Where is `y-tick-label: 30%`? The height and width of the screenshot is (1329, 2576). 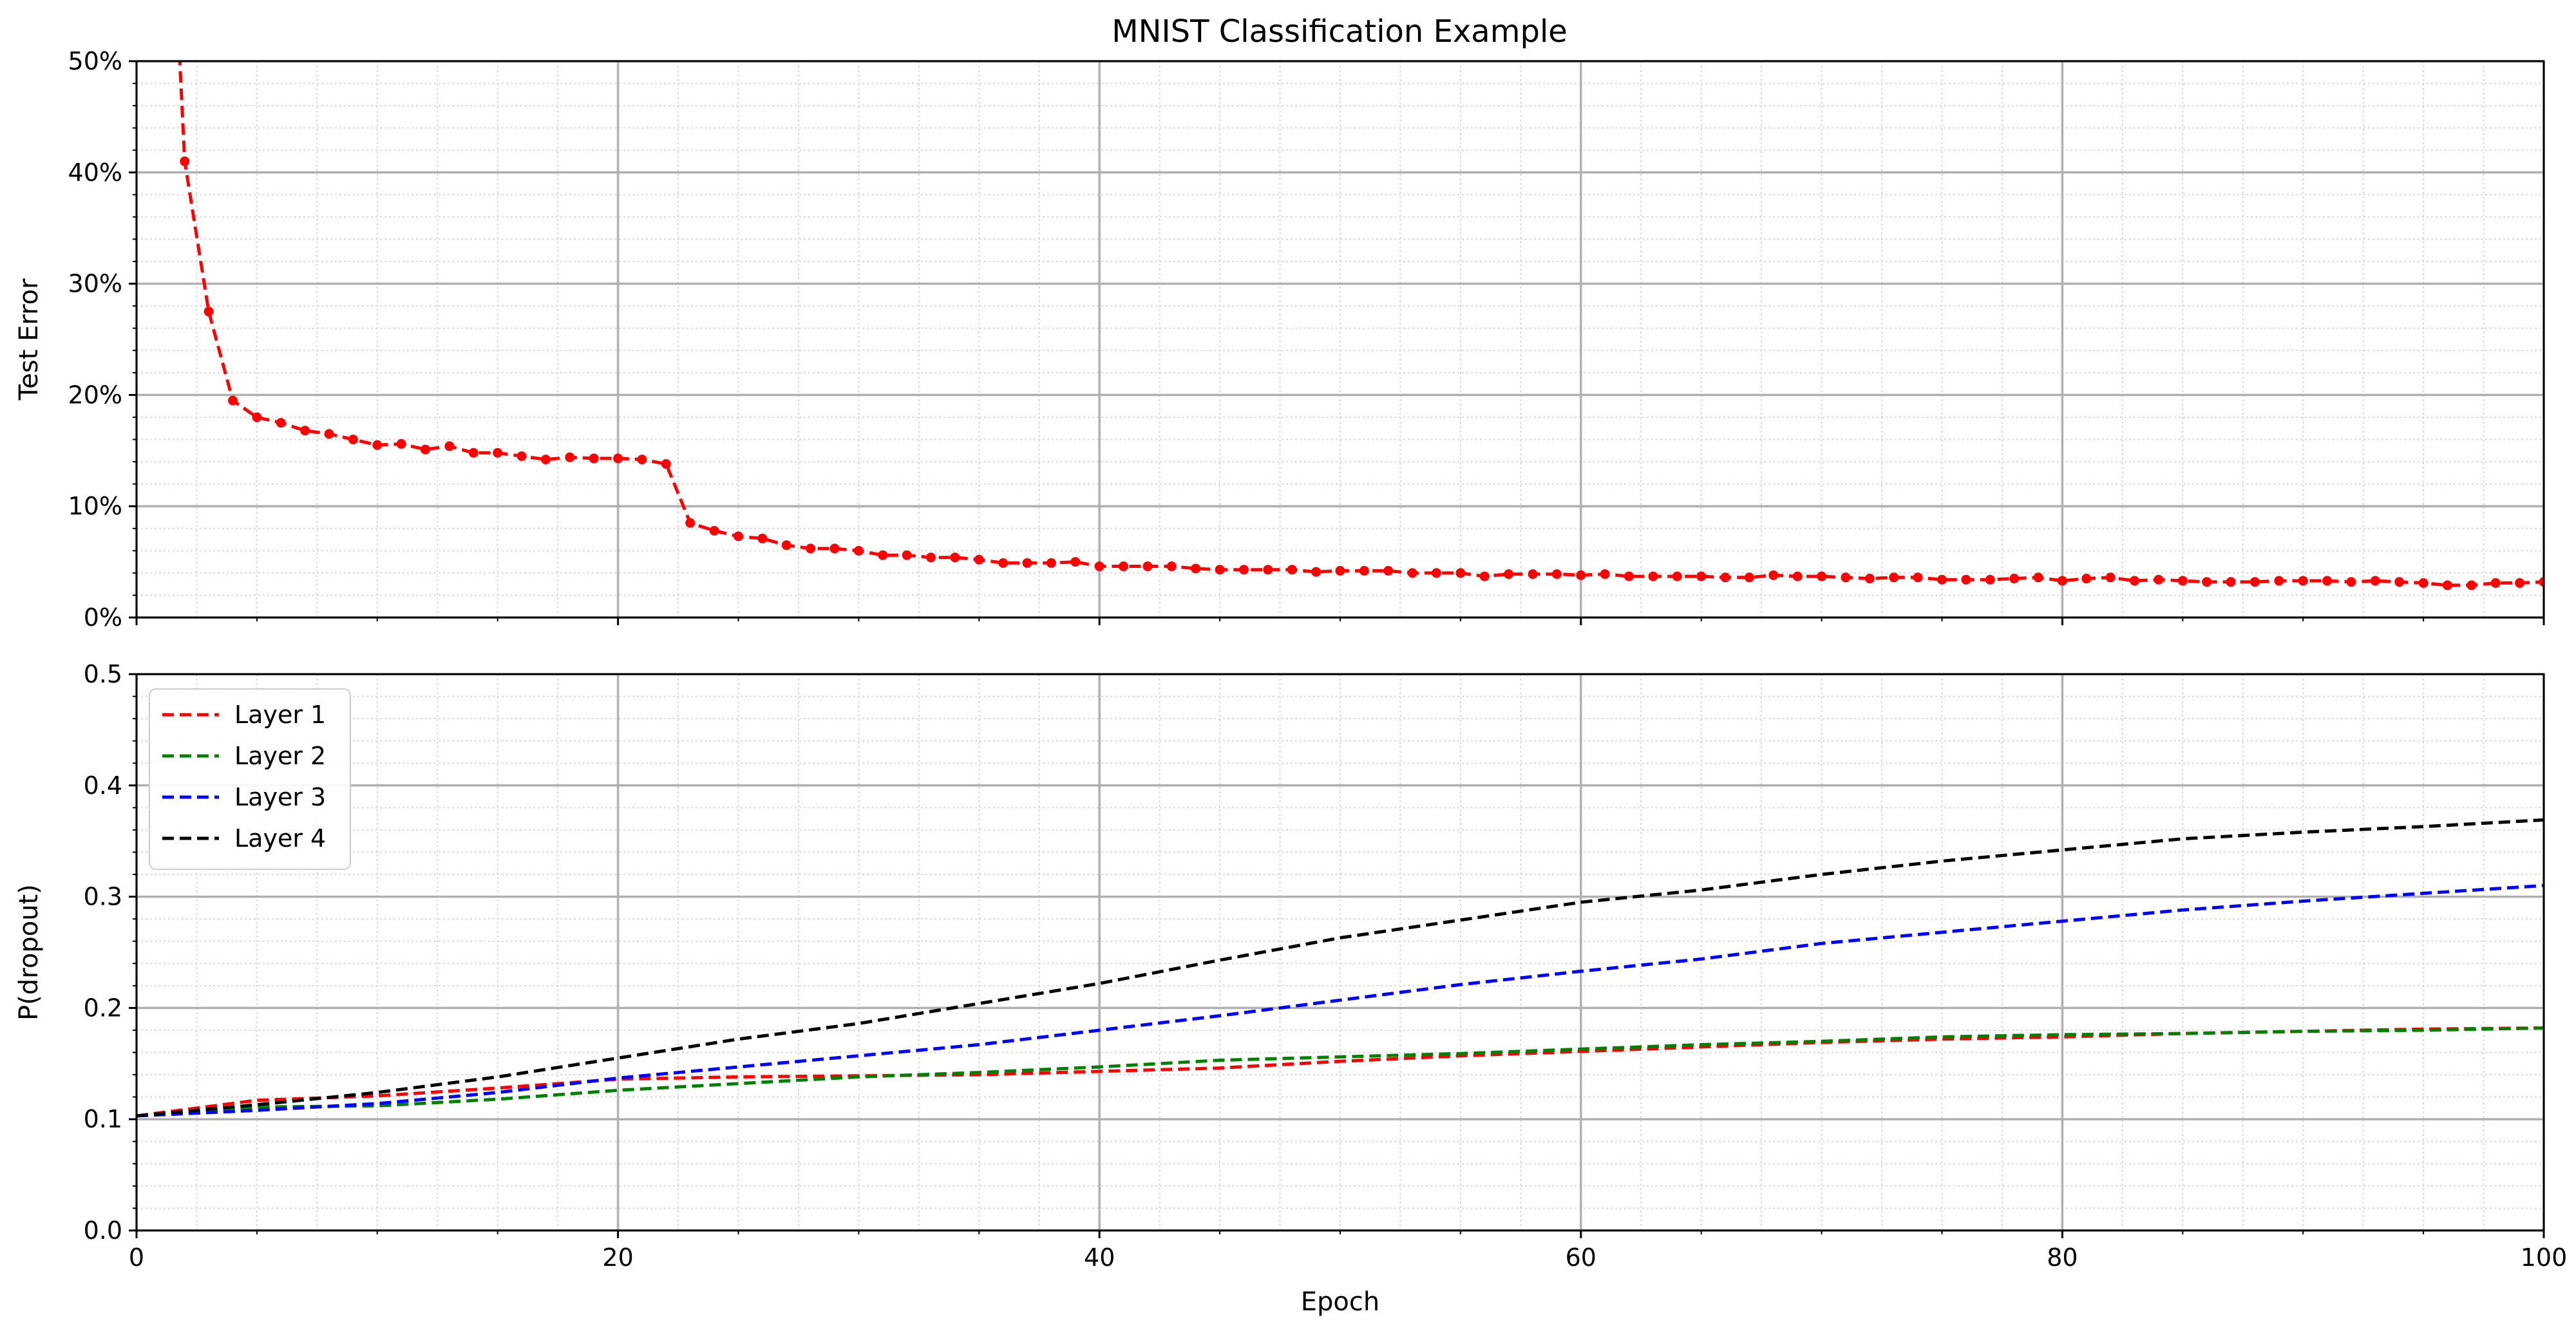
y-tick-label: 30% is located at coordinates (95, 284).